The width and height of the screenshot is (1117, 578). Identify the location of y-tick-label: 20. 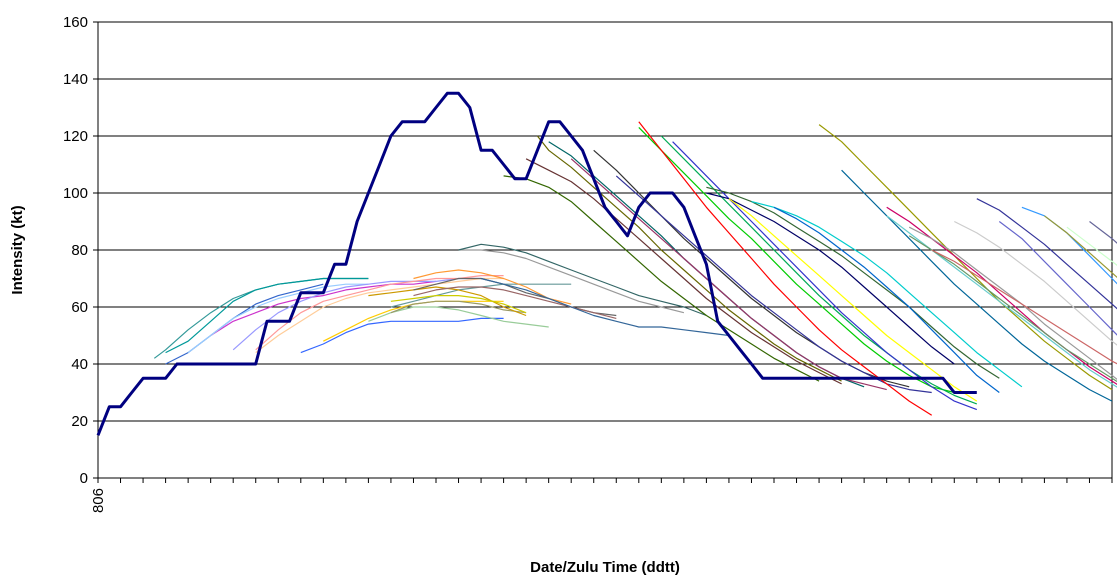
(79, 421).